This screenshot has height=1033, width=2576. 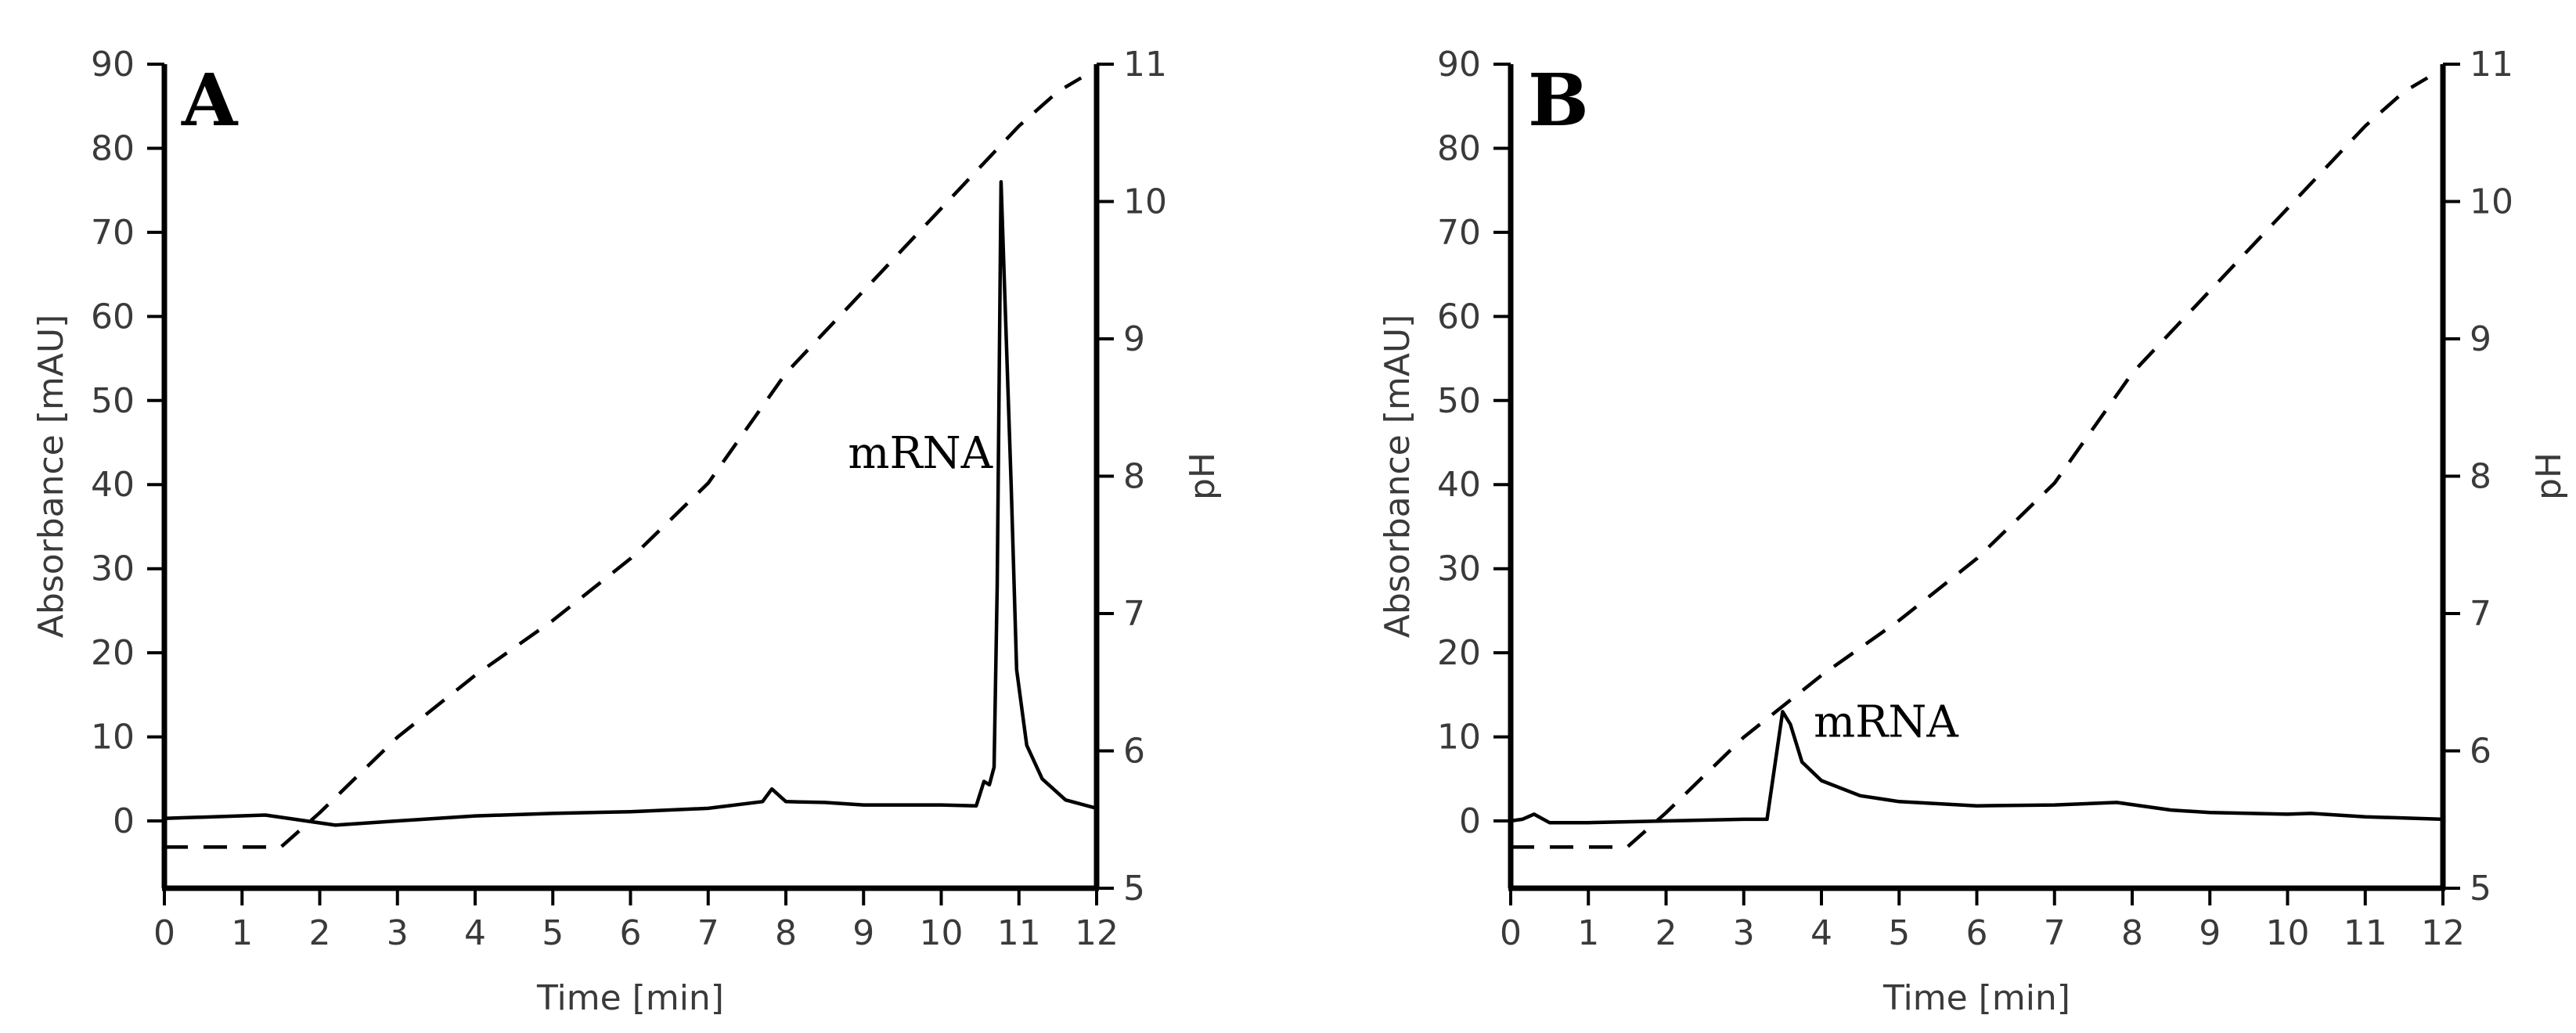 I want to click on panel-label: B, so click(x=1558, y=100).